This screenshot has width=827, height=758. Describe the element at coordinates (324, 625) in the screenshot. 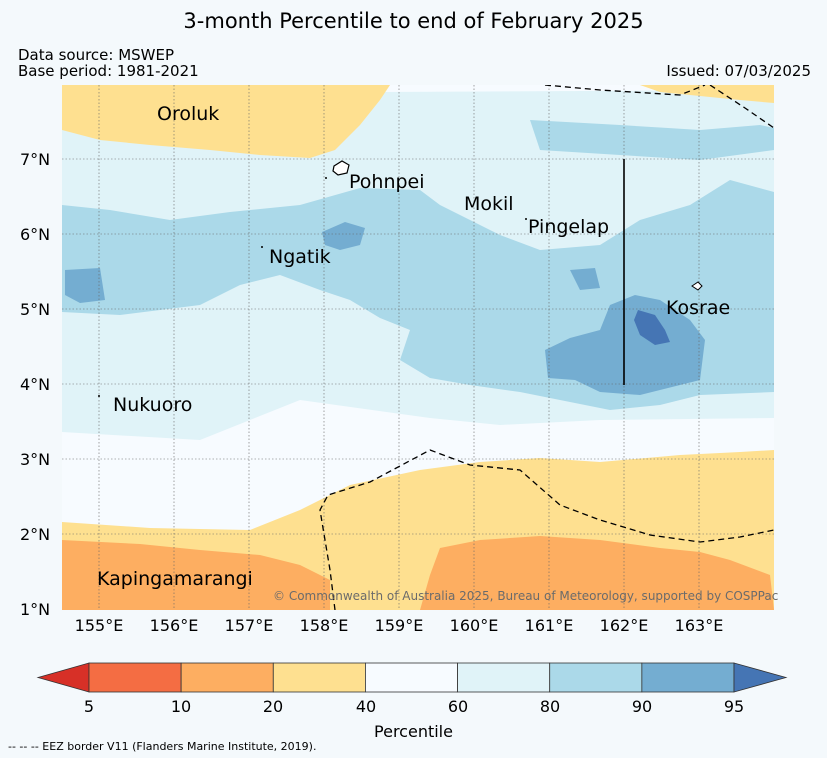

I see `lon-label: 158°E` at that location.